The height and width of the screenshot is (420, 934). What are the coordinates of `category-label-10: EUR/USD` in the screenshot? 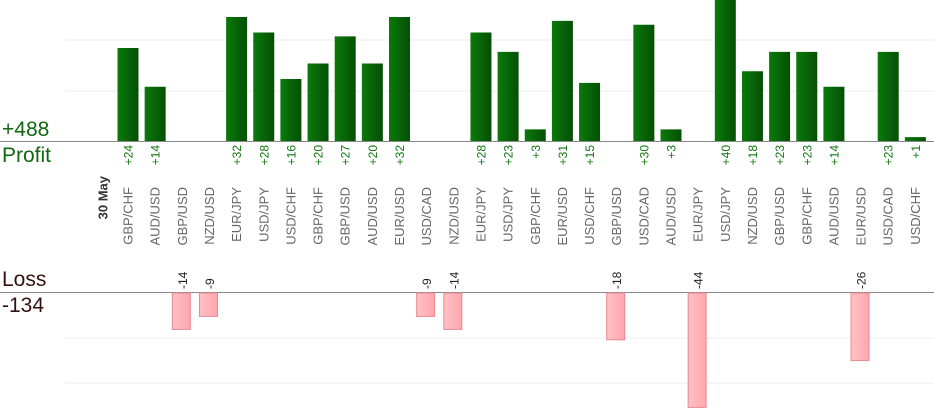 It's located at (399, 216).